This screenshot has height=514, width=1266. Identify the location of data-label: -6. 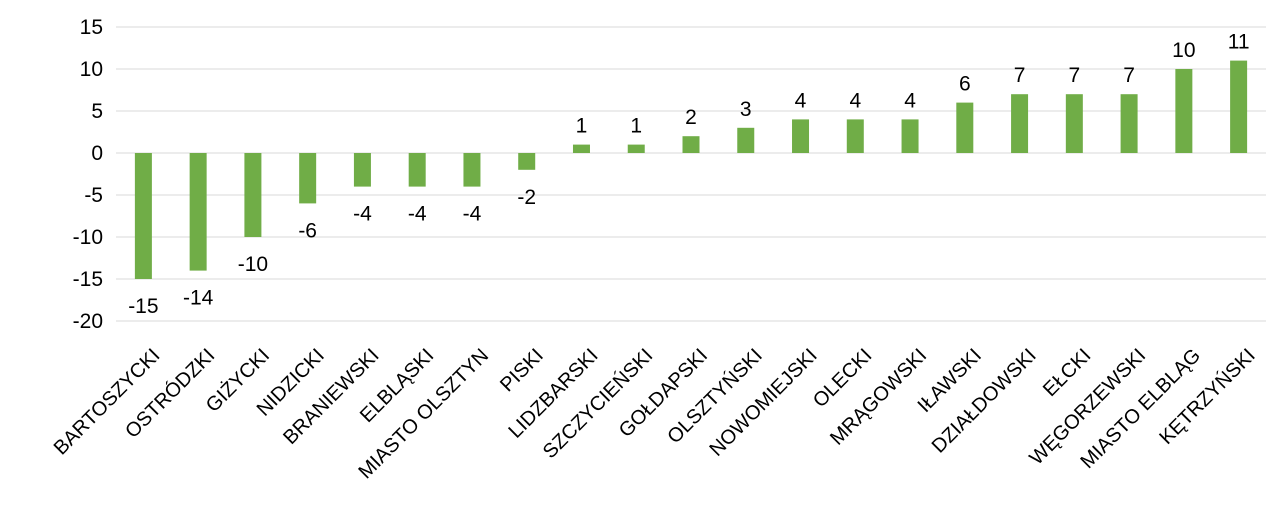
(307, 230).